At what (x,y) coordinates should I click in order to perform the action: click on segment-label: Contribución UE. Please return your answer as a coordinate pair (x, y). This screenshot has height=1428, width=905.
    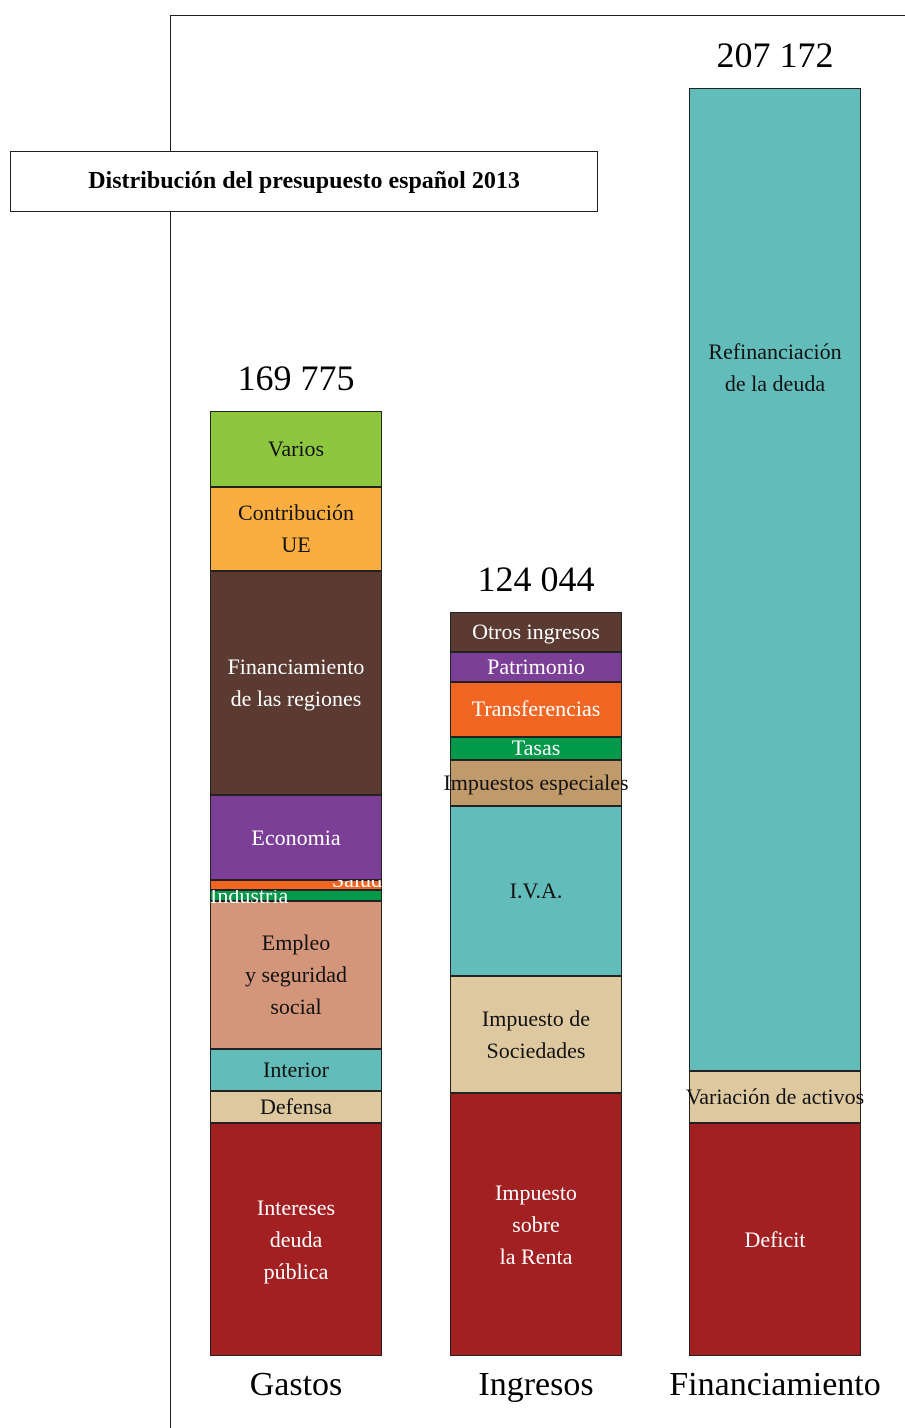
    Looking at the image, I should click on (296, 529).